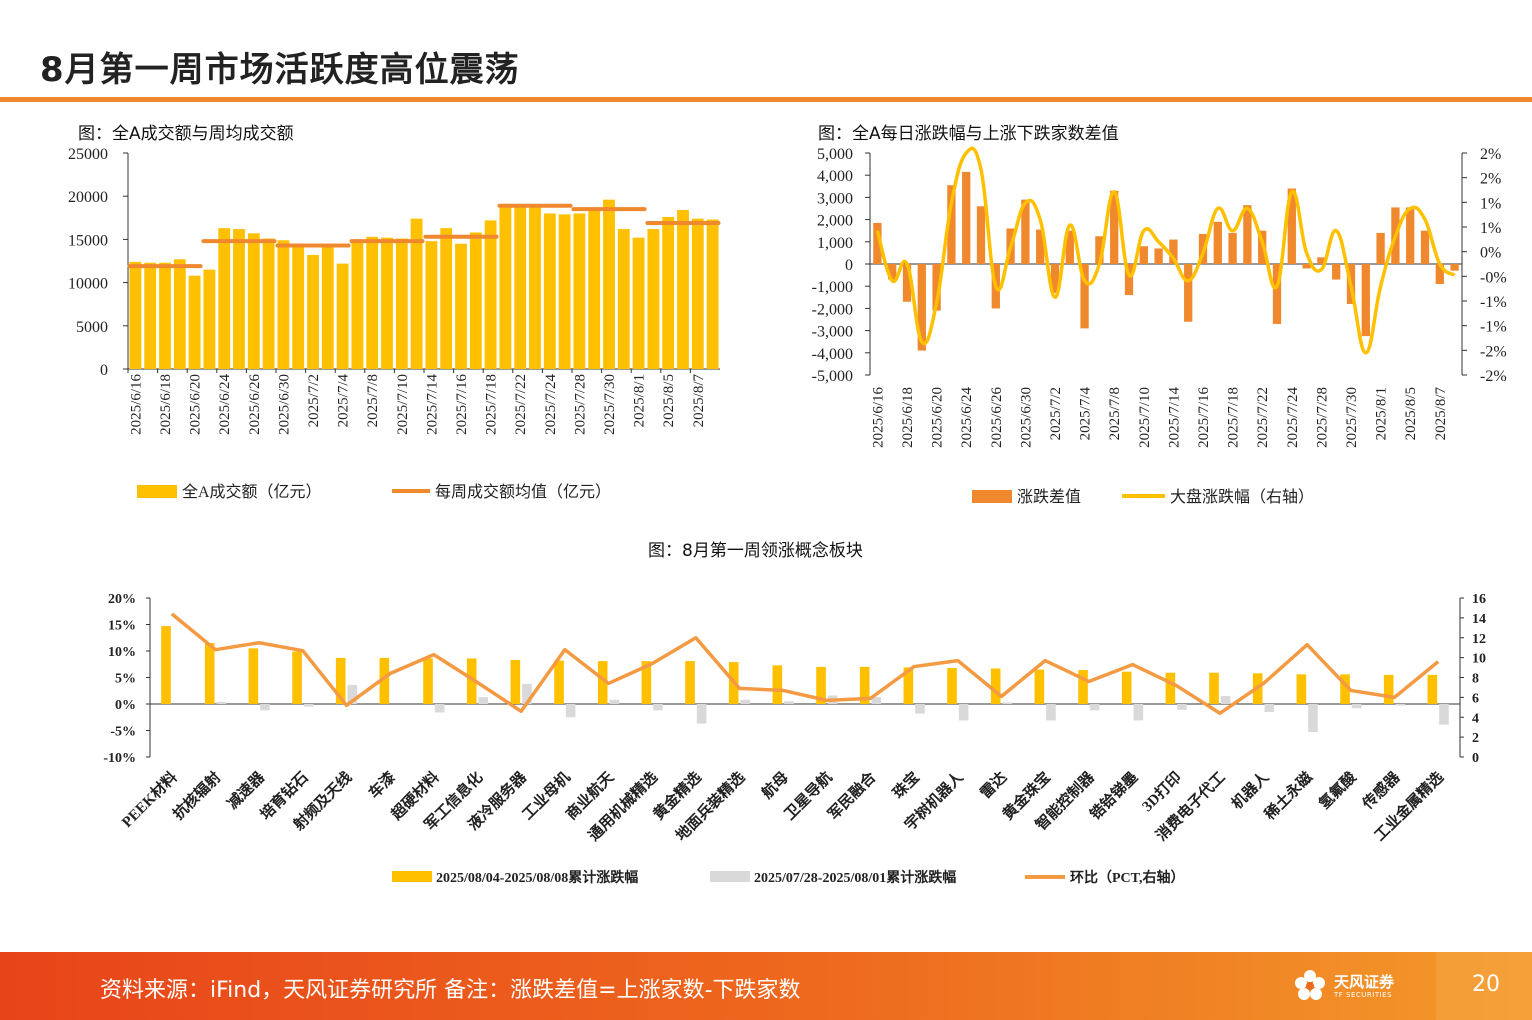 This screenshot has width=1532, height=1020. I want to click on concept-xtick-label: 氢氟酸, so click(1337, 789).